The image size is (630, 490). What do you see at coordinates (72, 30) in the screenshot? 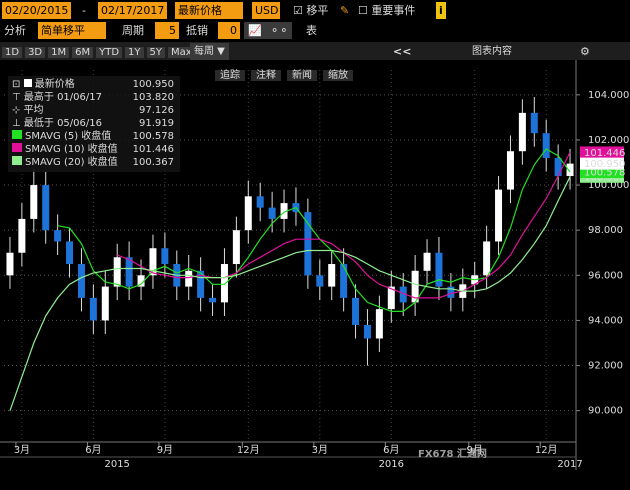
I see `study: 简单移平` at bounding box center [72, 30].